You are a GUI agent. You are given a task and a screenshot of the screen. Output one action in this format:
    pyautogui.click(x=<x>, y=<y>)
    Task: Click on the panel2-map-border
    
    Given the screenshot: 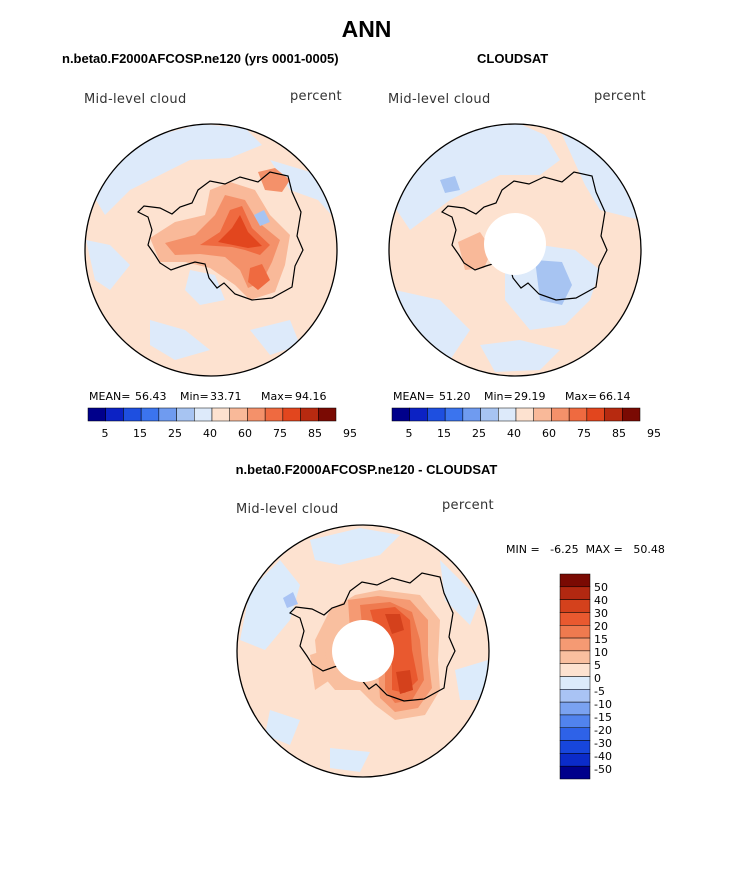 What is the action you would take?
    pyautogui.click(x=515, y=250)
    